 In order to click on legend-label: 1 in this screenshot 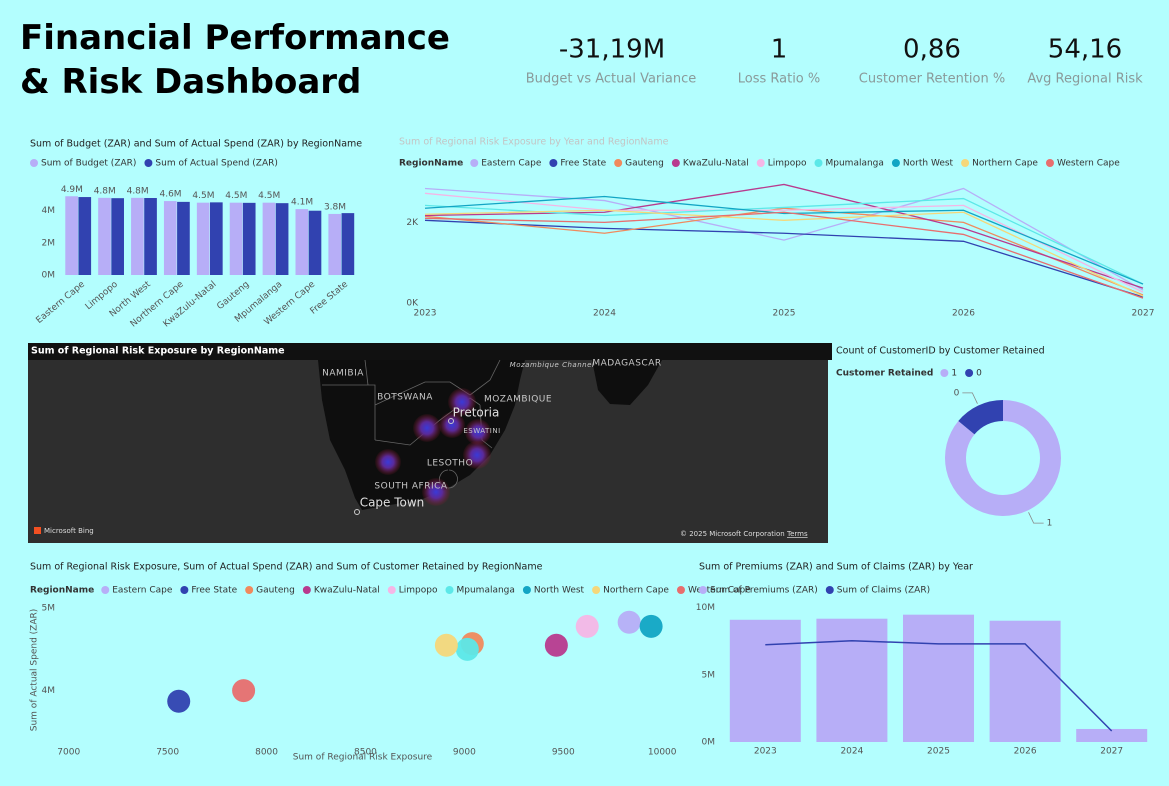, I will do `click(954, 374)`.